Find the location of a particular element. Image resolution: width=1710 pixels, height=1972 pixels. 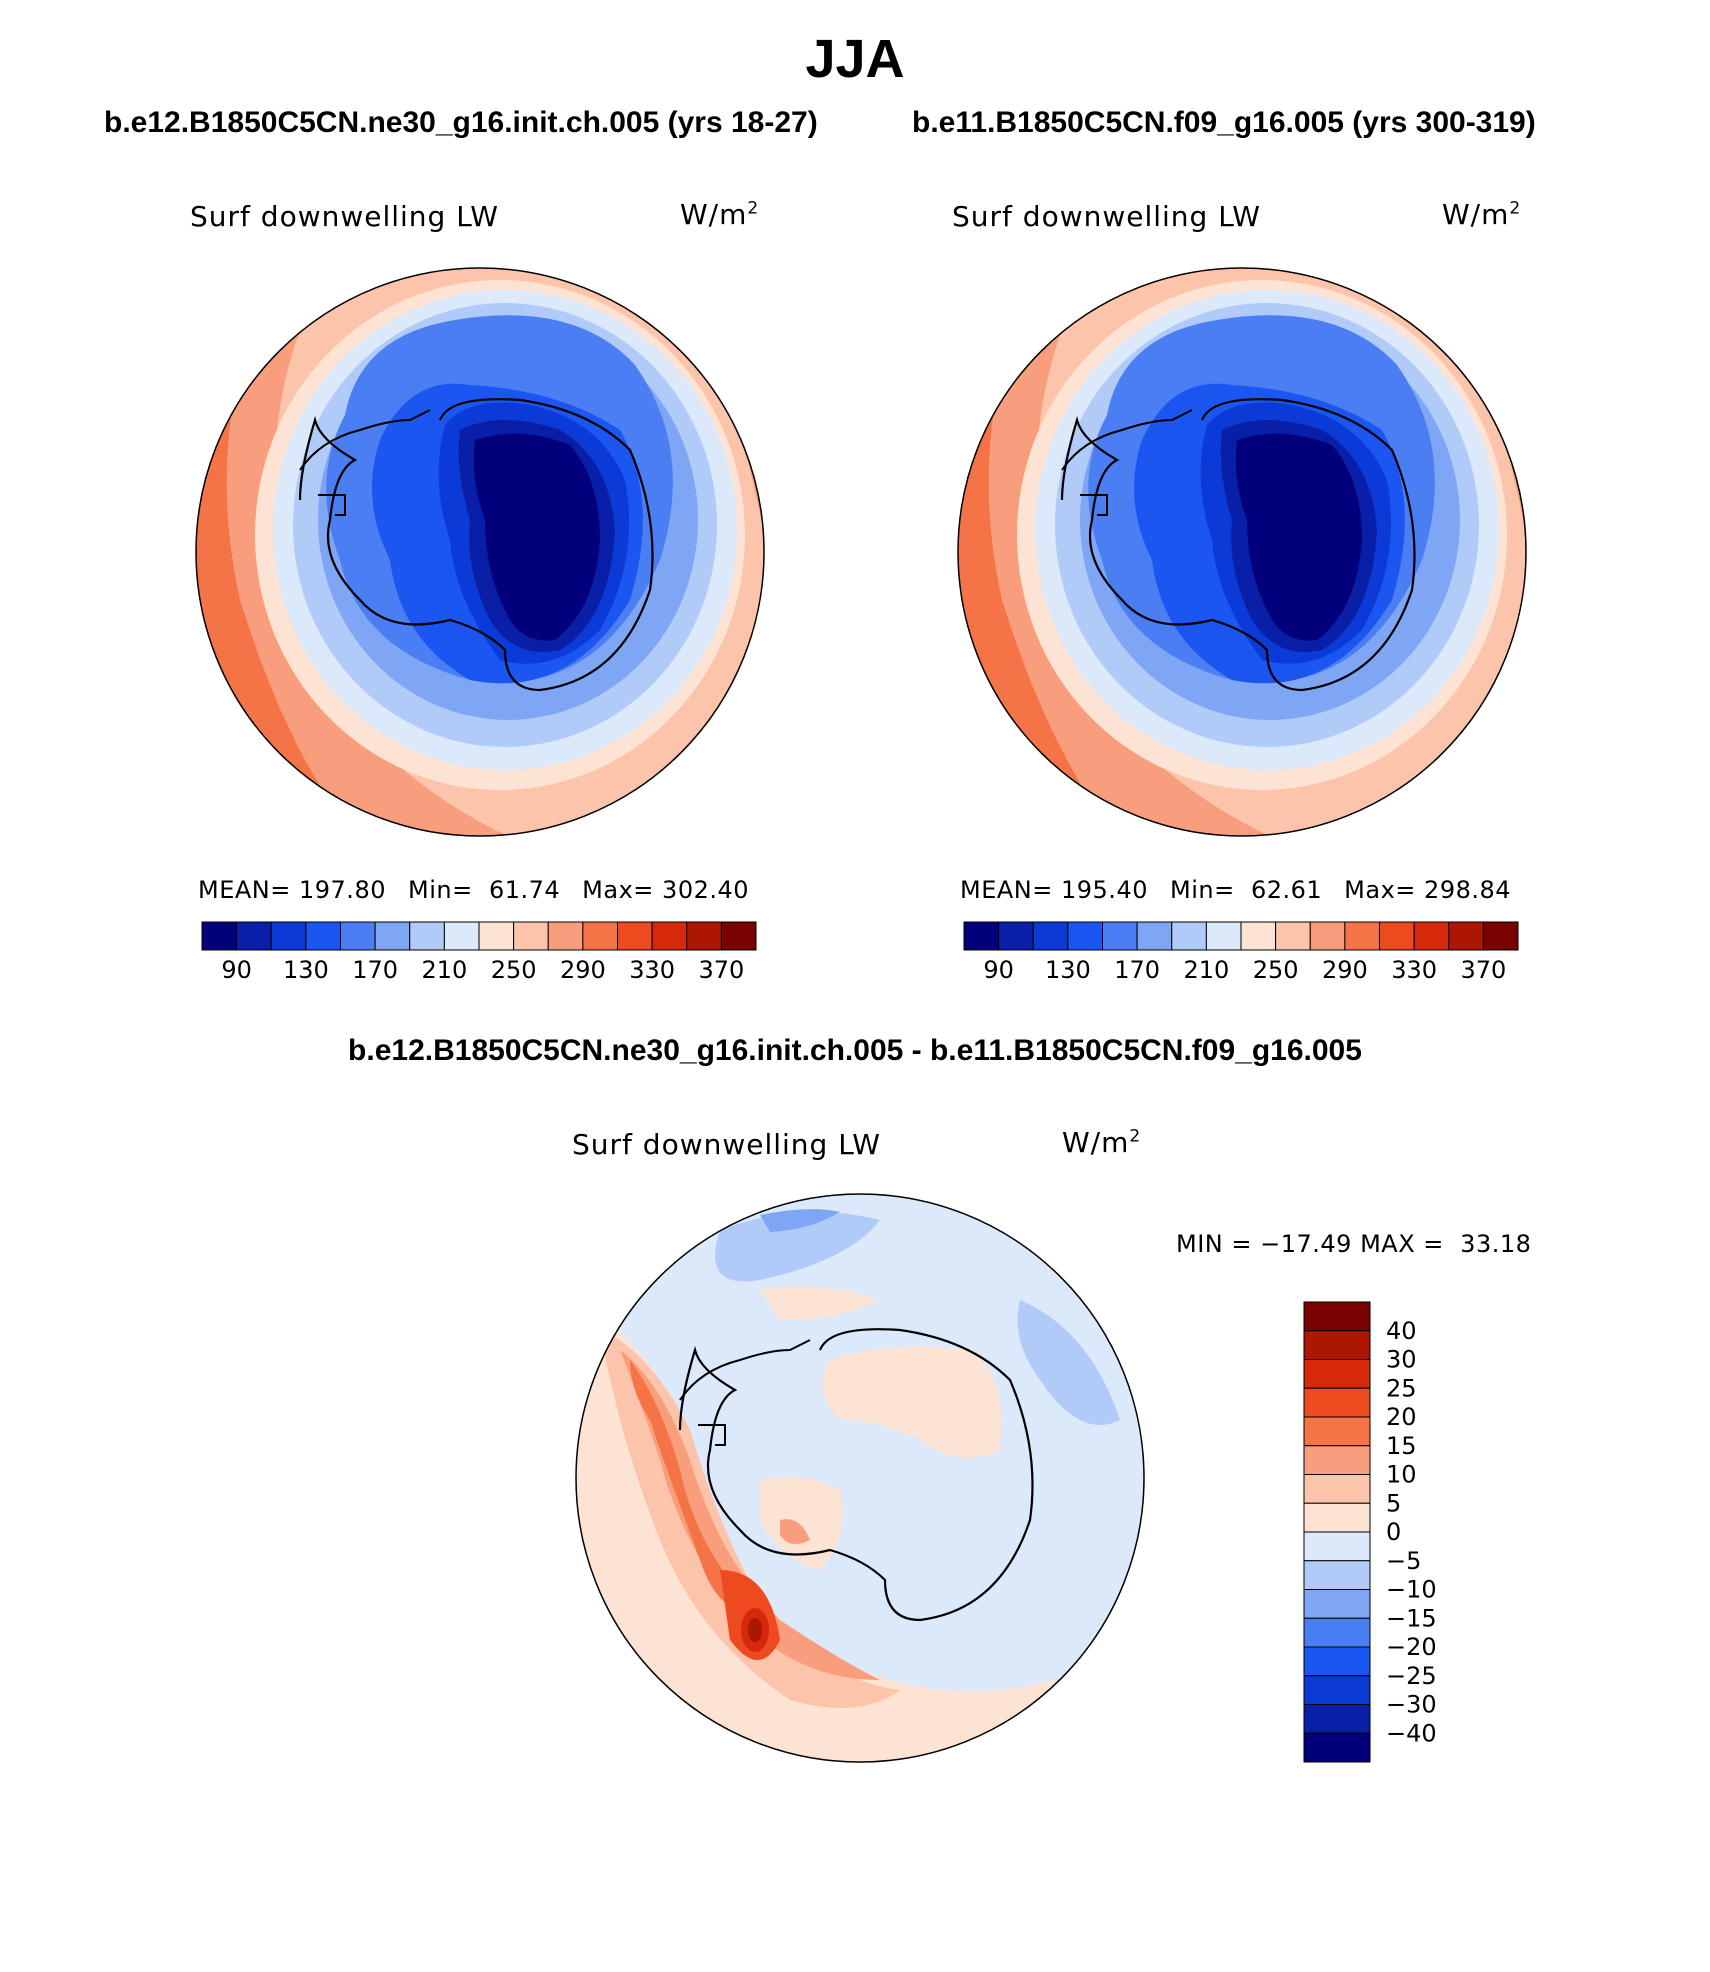

variable-label-right: Surf downwelling LW is located at coordinates (1106, 216).